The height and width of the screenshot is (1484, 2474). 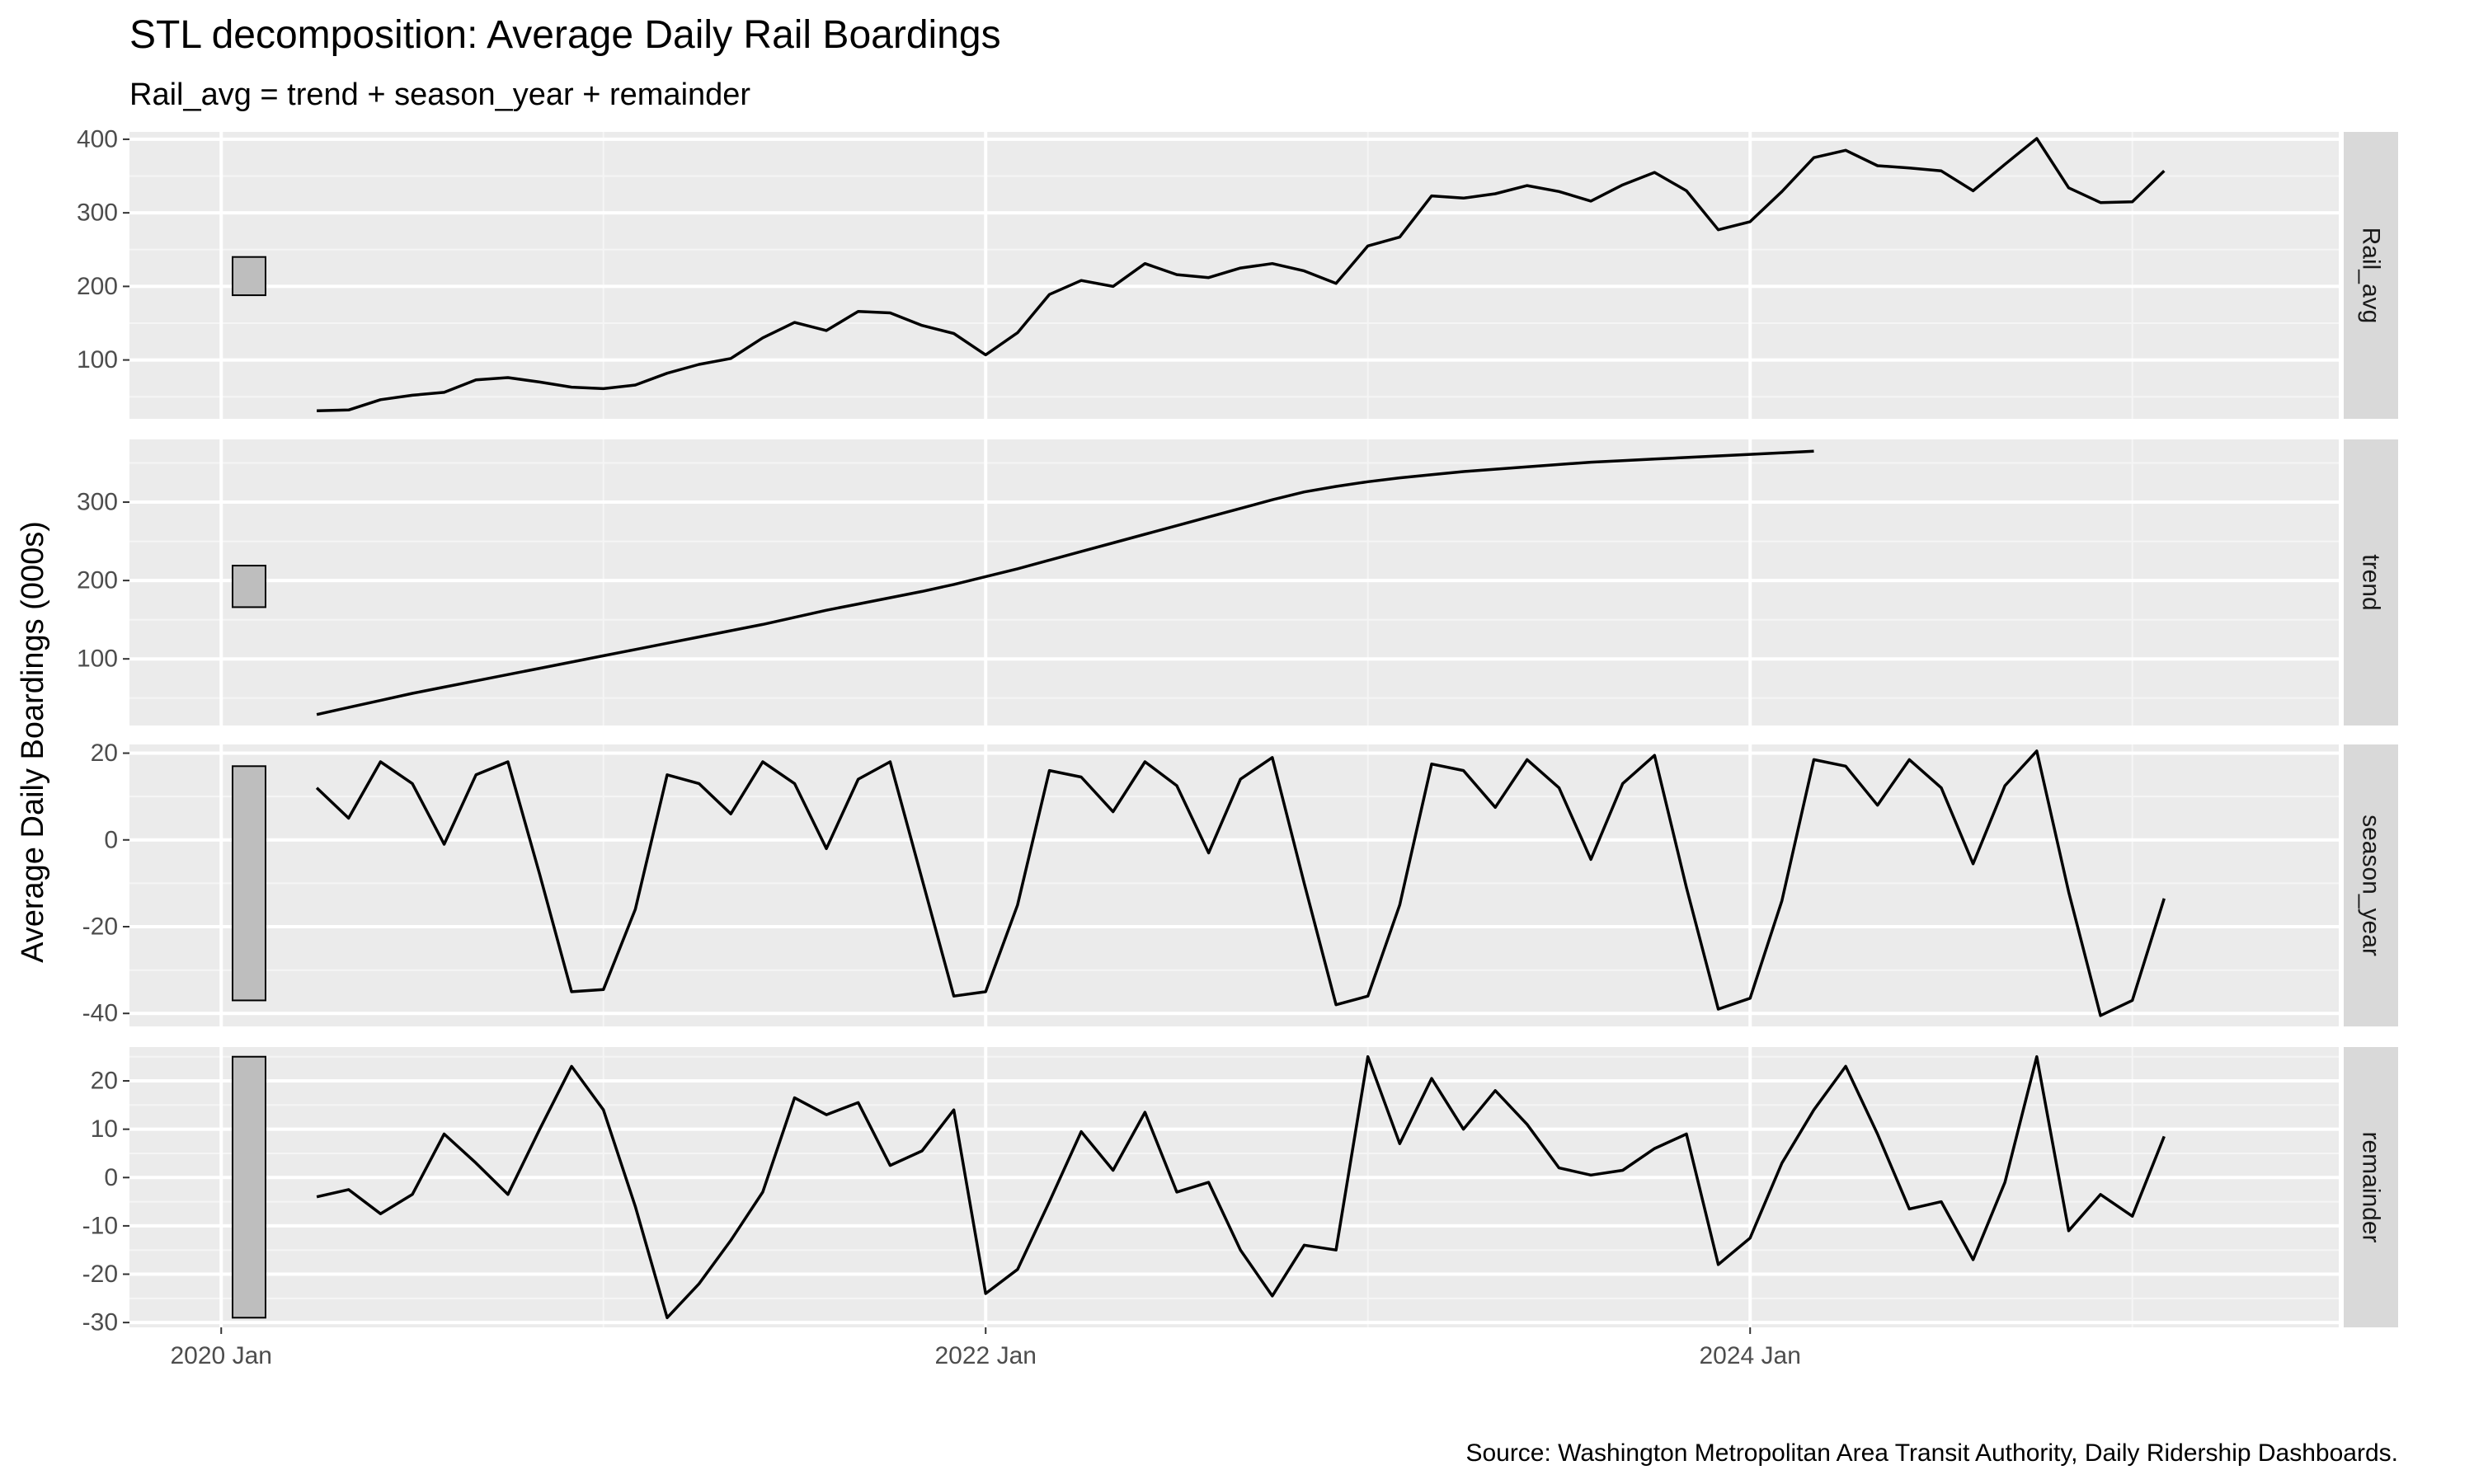 I want to click on x-tick-label: 2020 Jan, so click(x=221, y=1355).